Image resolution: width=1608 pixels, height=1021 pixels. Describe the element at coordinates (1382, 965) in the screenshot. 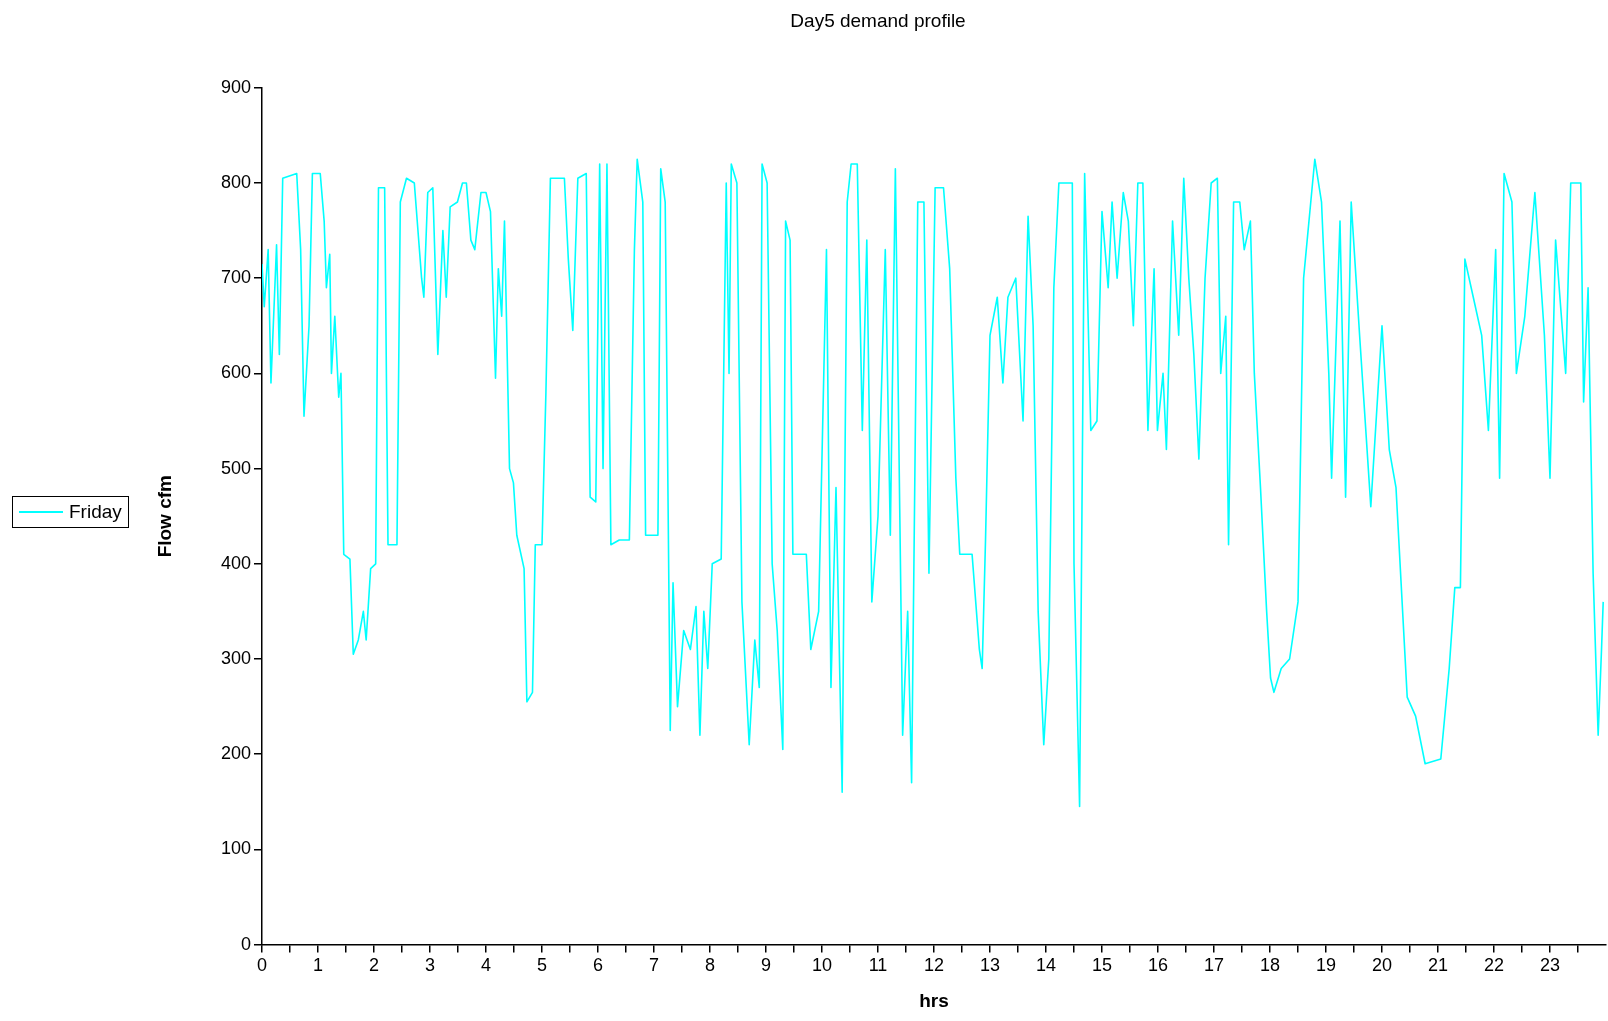

I see `x-tick-label: 20` at that location.